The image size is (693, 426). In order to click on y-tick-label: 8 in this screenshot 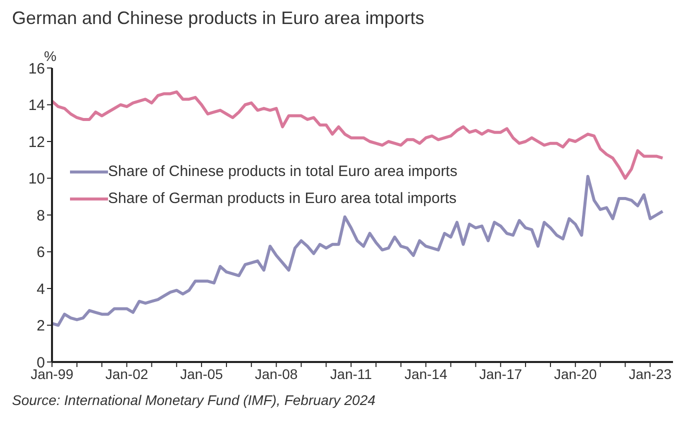, I will do `click(40, 215)`.